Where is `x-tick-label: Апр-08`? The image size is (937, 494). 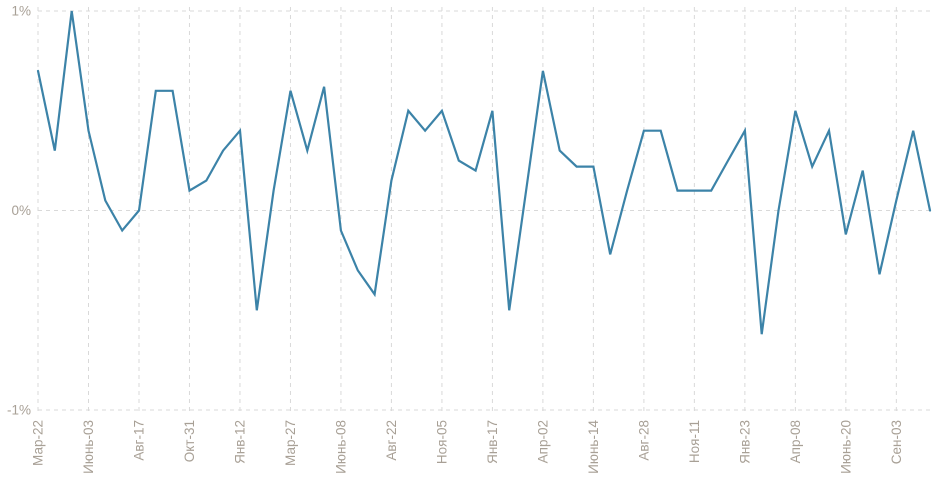
x-tick-label: Апр-08 is located at coordinates (795, 441).